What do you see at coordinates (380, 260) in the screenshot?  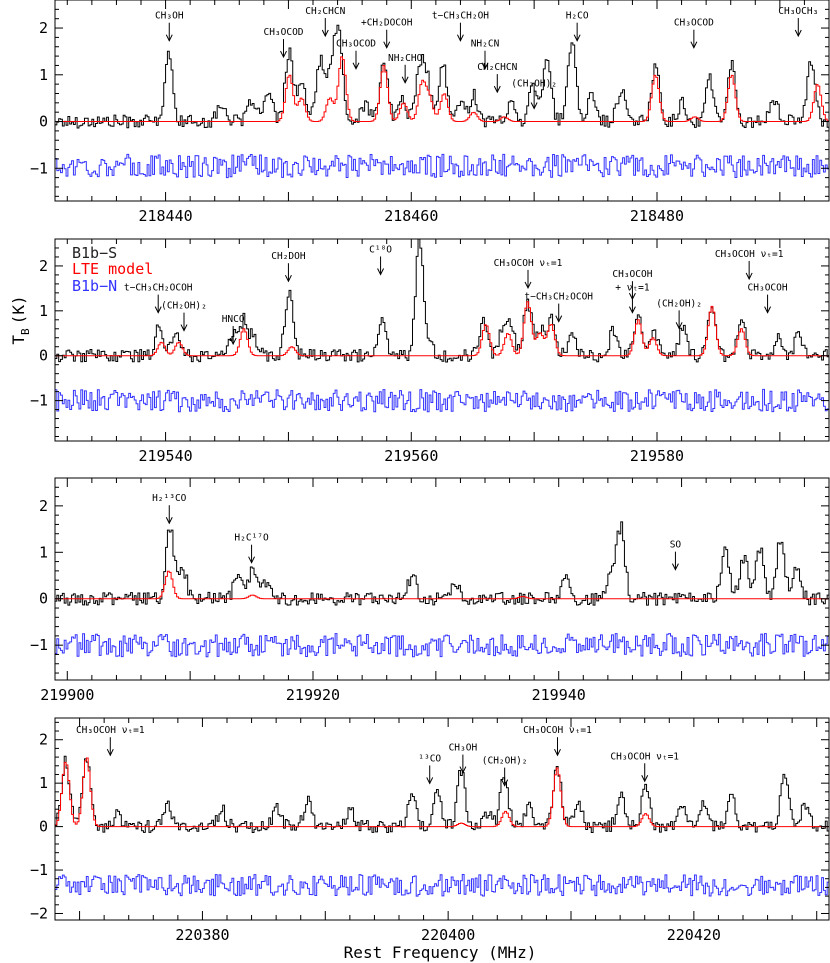 I see `line-id-label: C¹⁸O` at bounding box center [380, 260].